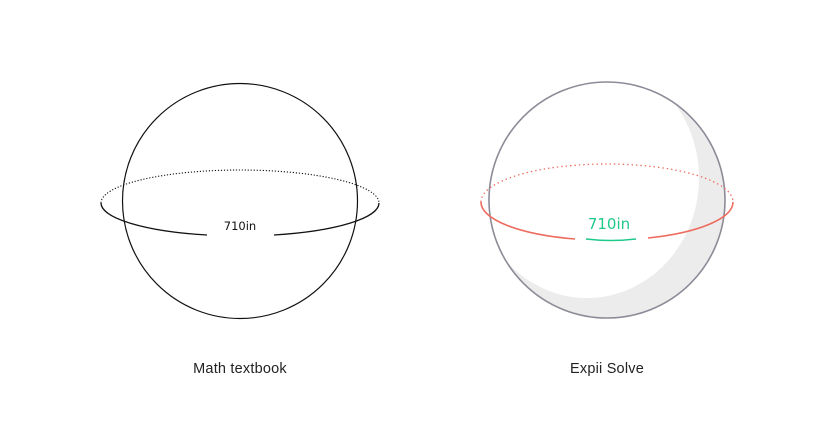 This screenshot has height=439, width=835. What do you see at coordinates (326, 219) in the screenshot?
I see `textbook-equator-front-left` at bounding box center [326, 219].